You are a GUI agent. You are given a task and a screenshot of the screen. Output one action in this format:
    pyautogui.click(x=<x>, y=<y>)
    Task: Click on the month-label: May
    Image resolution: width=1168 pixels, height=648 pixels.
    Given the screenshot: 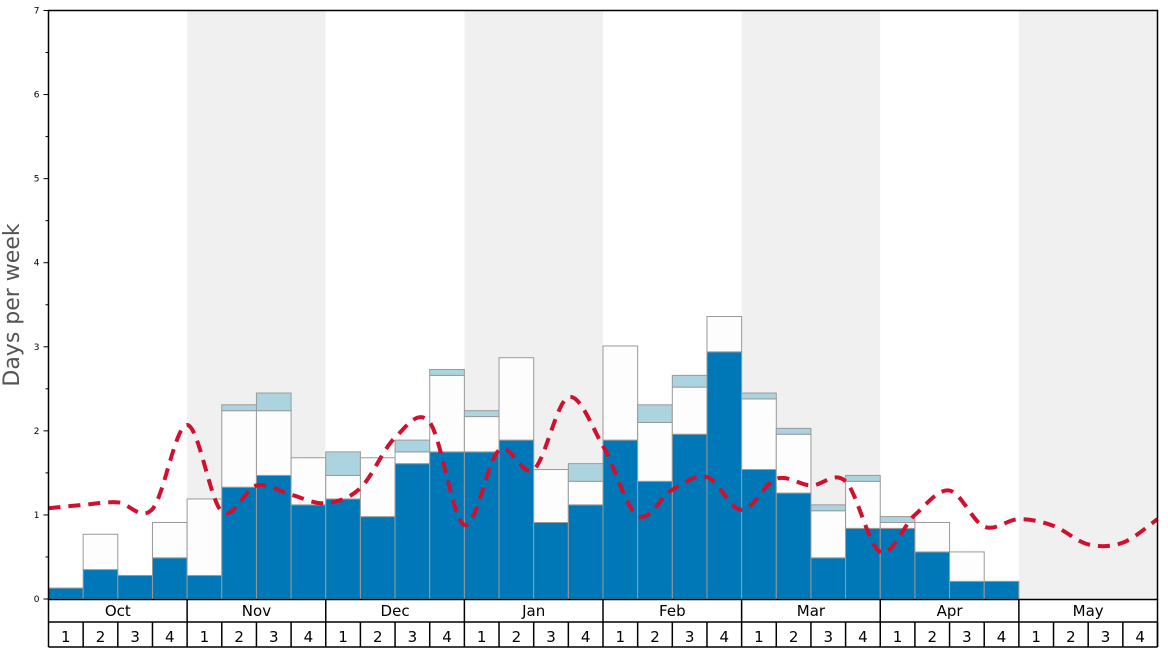 What is the action you would take?
    pyautogui.click(x=1088, y=611)
    